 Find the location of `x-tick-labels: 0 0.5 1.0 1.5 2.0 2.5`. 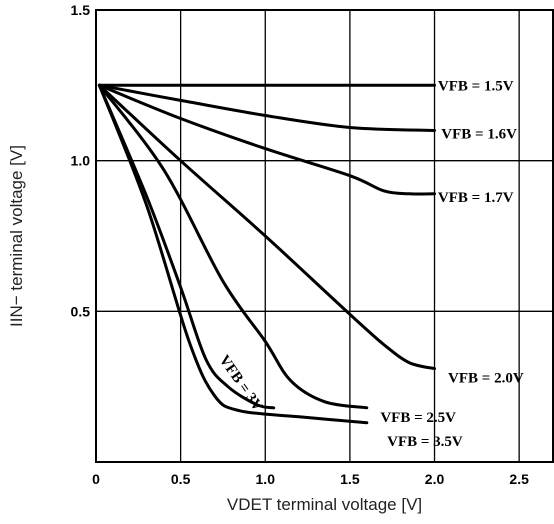

x-tick-labels: 0 0.5 1.0 1.5 2.0 2.5 is located at coordinates (310, 479).